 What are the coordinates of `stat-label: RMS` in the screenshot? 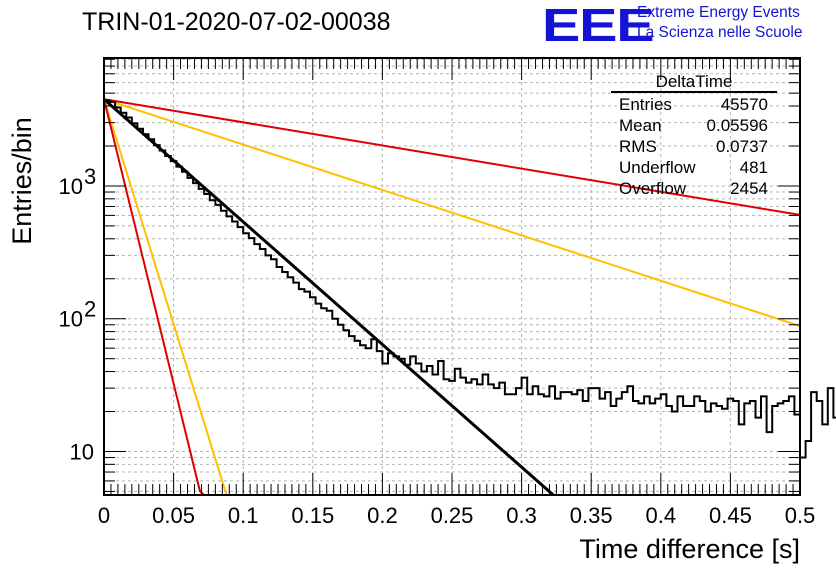 It's located at (638, 146).